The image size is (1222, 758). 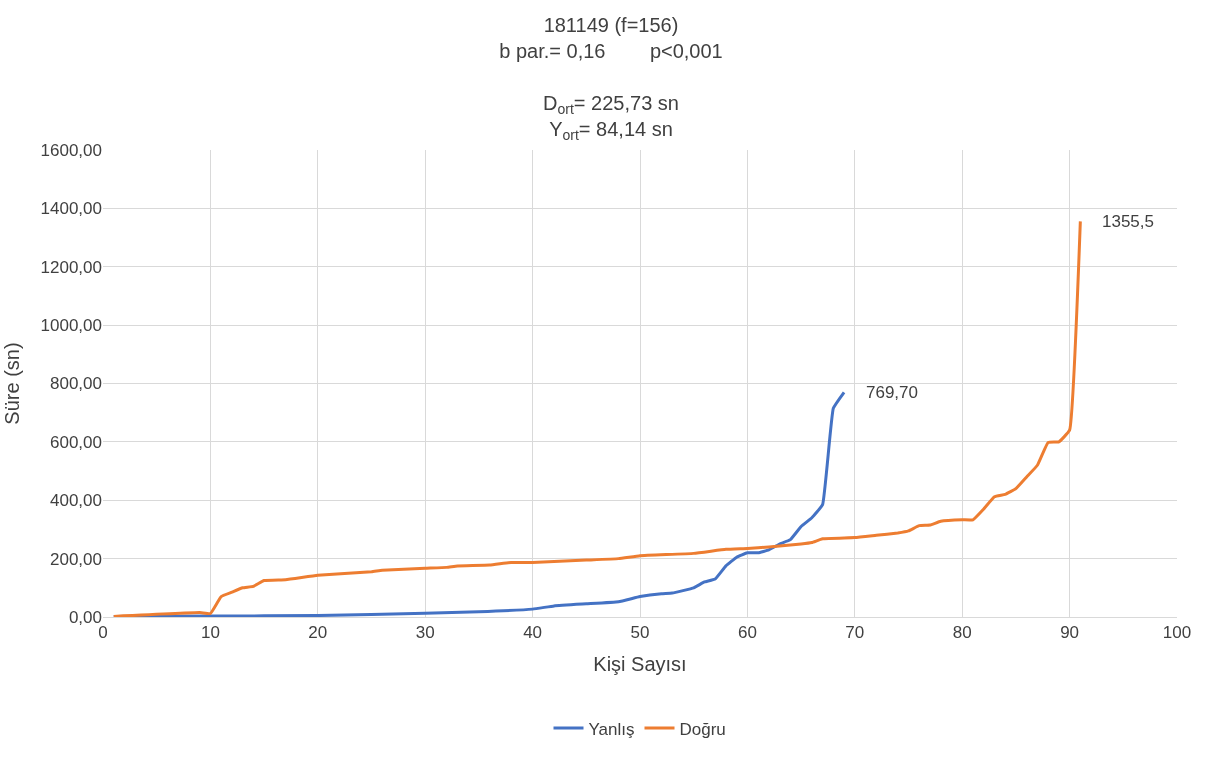 I want to click on x-tick-label: 60, so click(x=747, y=633).